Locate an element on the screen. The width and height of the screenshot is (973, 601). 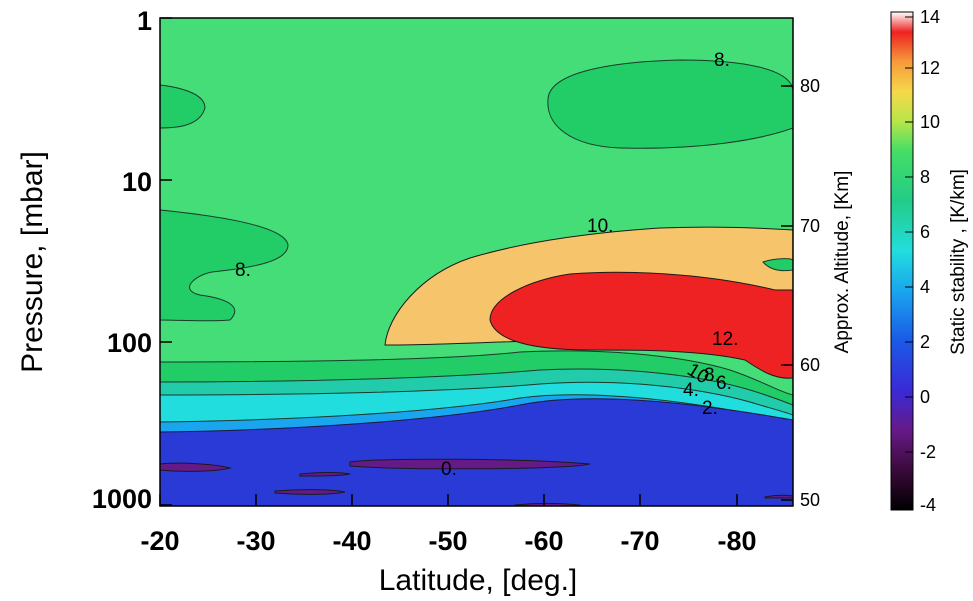
y2-tick-label: 80 is located at coordinates (810, 86).